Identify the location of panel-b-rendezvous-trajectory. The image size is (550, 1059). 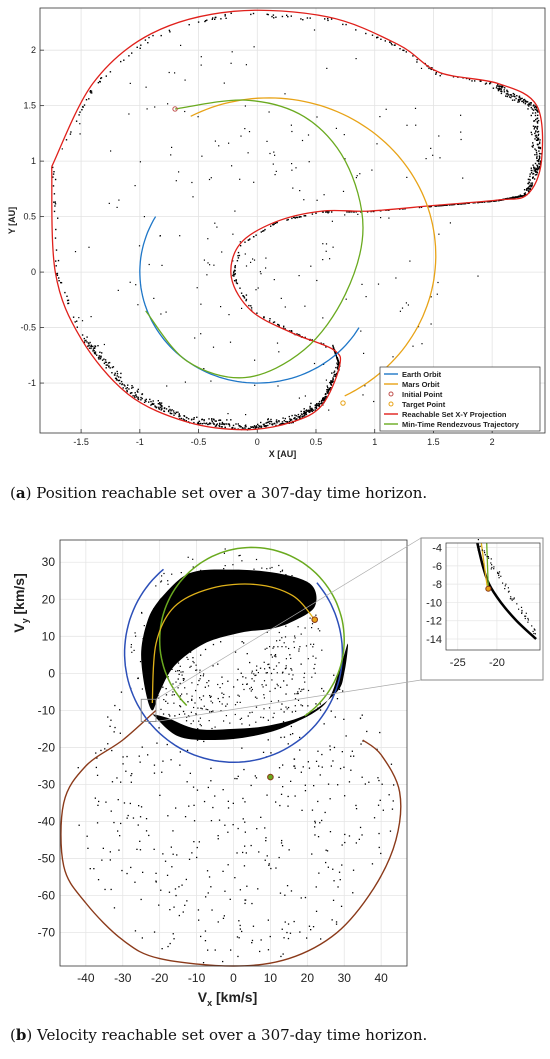
(233, 643).